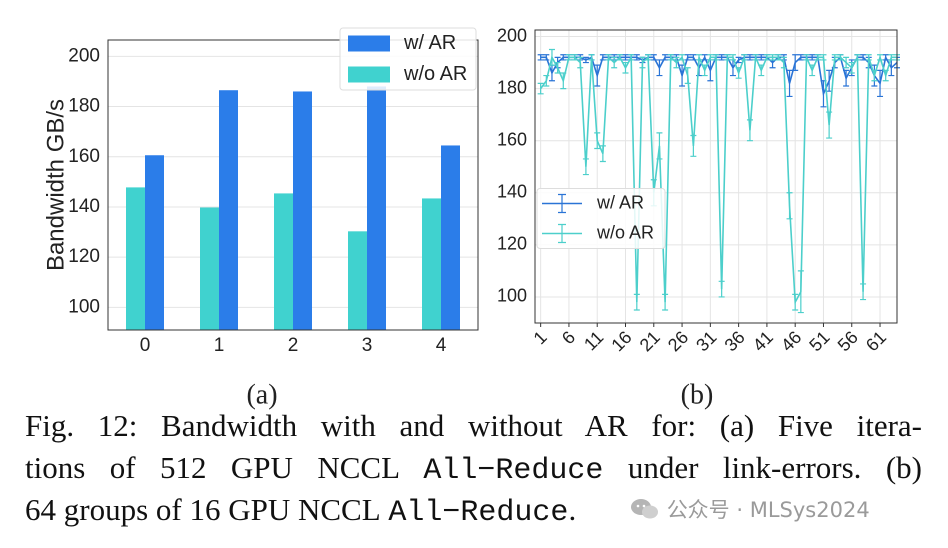 The width and height of the screenshot is (948, 548). What do you see at coordinates (293, 345) in the screenshot?
I see `x-tick-label: 2` at bounding box center [293, 345].